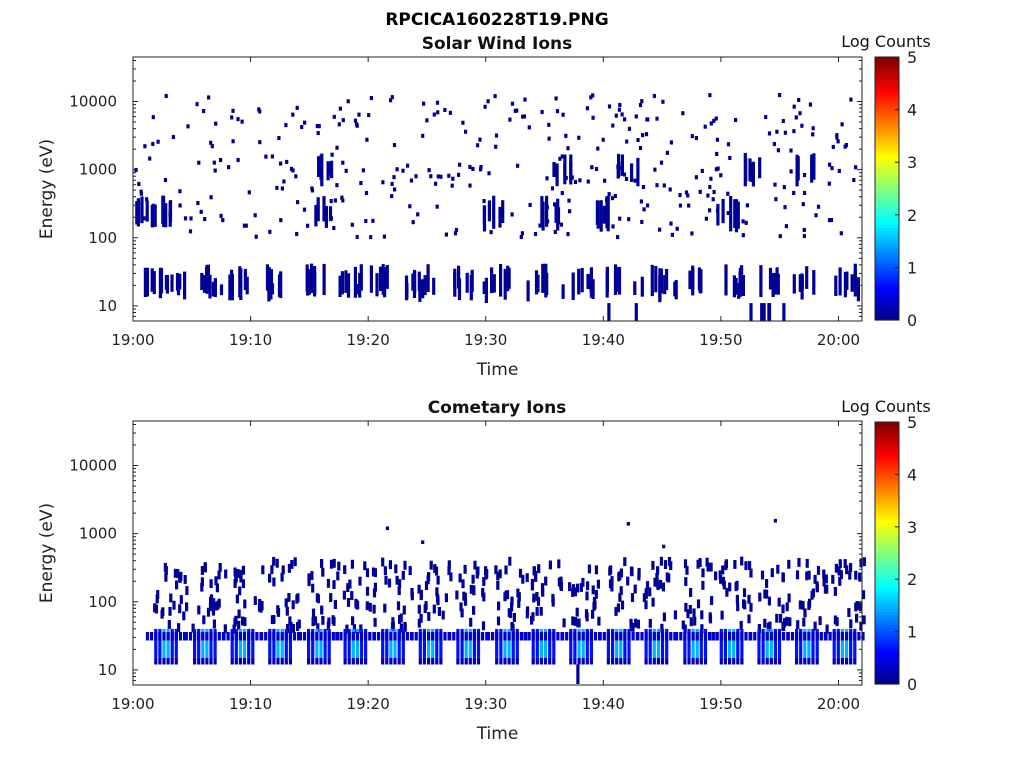  What do you see at coordinates (720, 704) in the screenshot?
I see `x-tick-label: 19:50` at bounding box center [720, 704].